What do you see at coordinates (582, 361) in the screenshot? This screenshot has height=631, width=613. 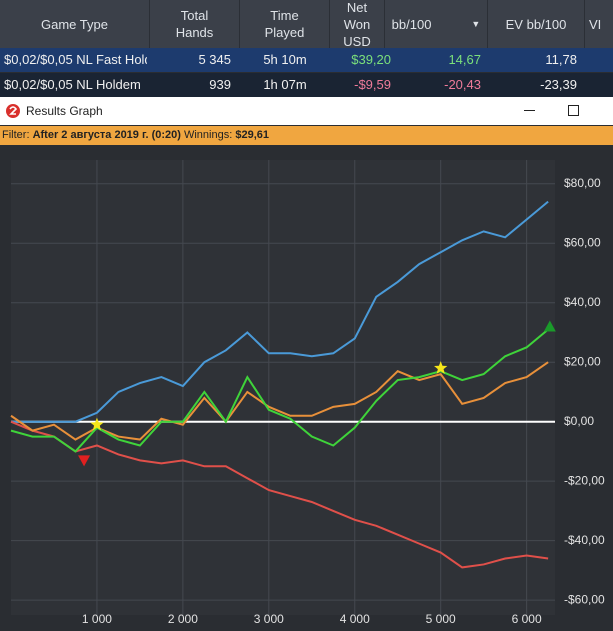 I see `y-tick-label: $20,00` at bounding box center [582, 361].